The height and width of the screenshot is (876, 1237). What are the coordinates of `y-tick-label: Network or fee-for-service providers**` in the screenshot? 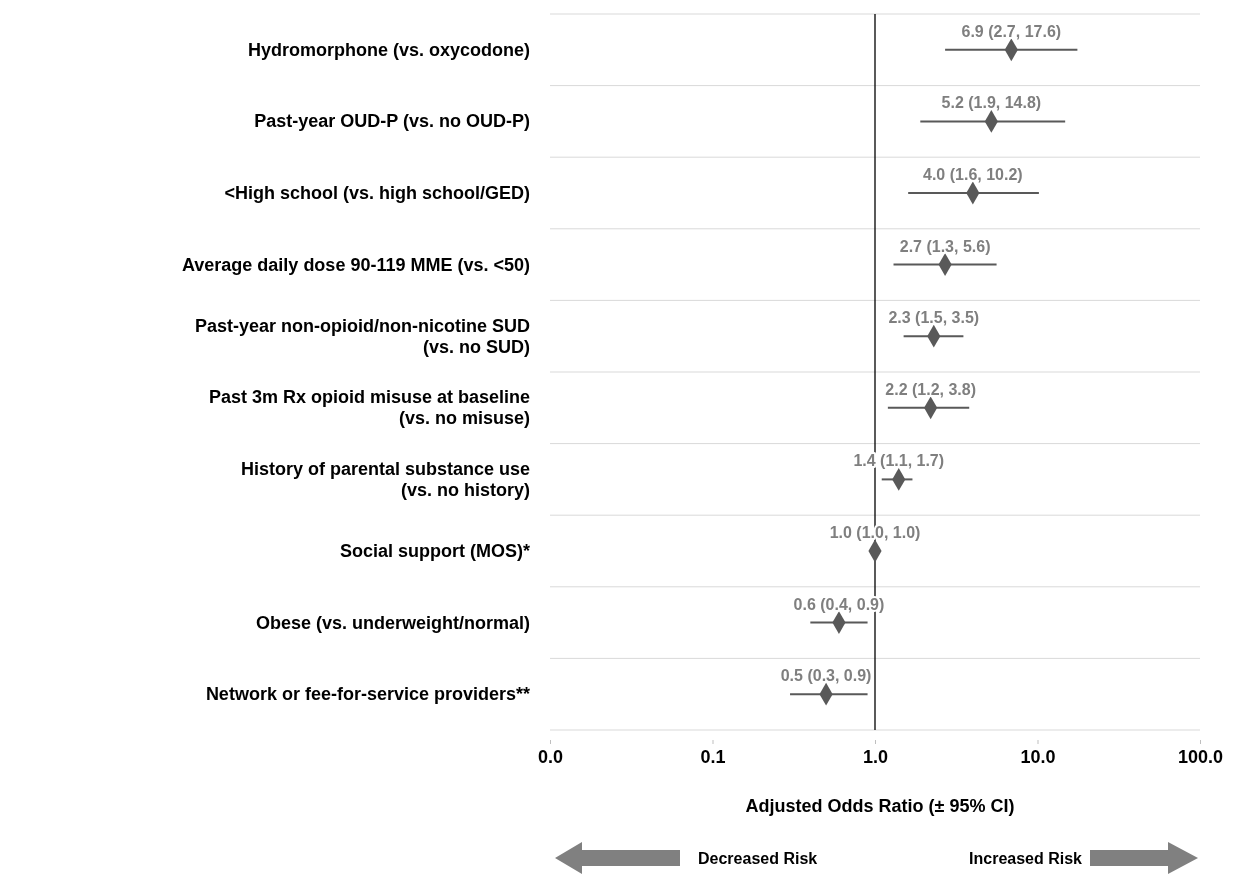 It's located at (367, 694).